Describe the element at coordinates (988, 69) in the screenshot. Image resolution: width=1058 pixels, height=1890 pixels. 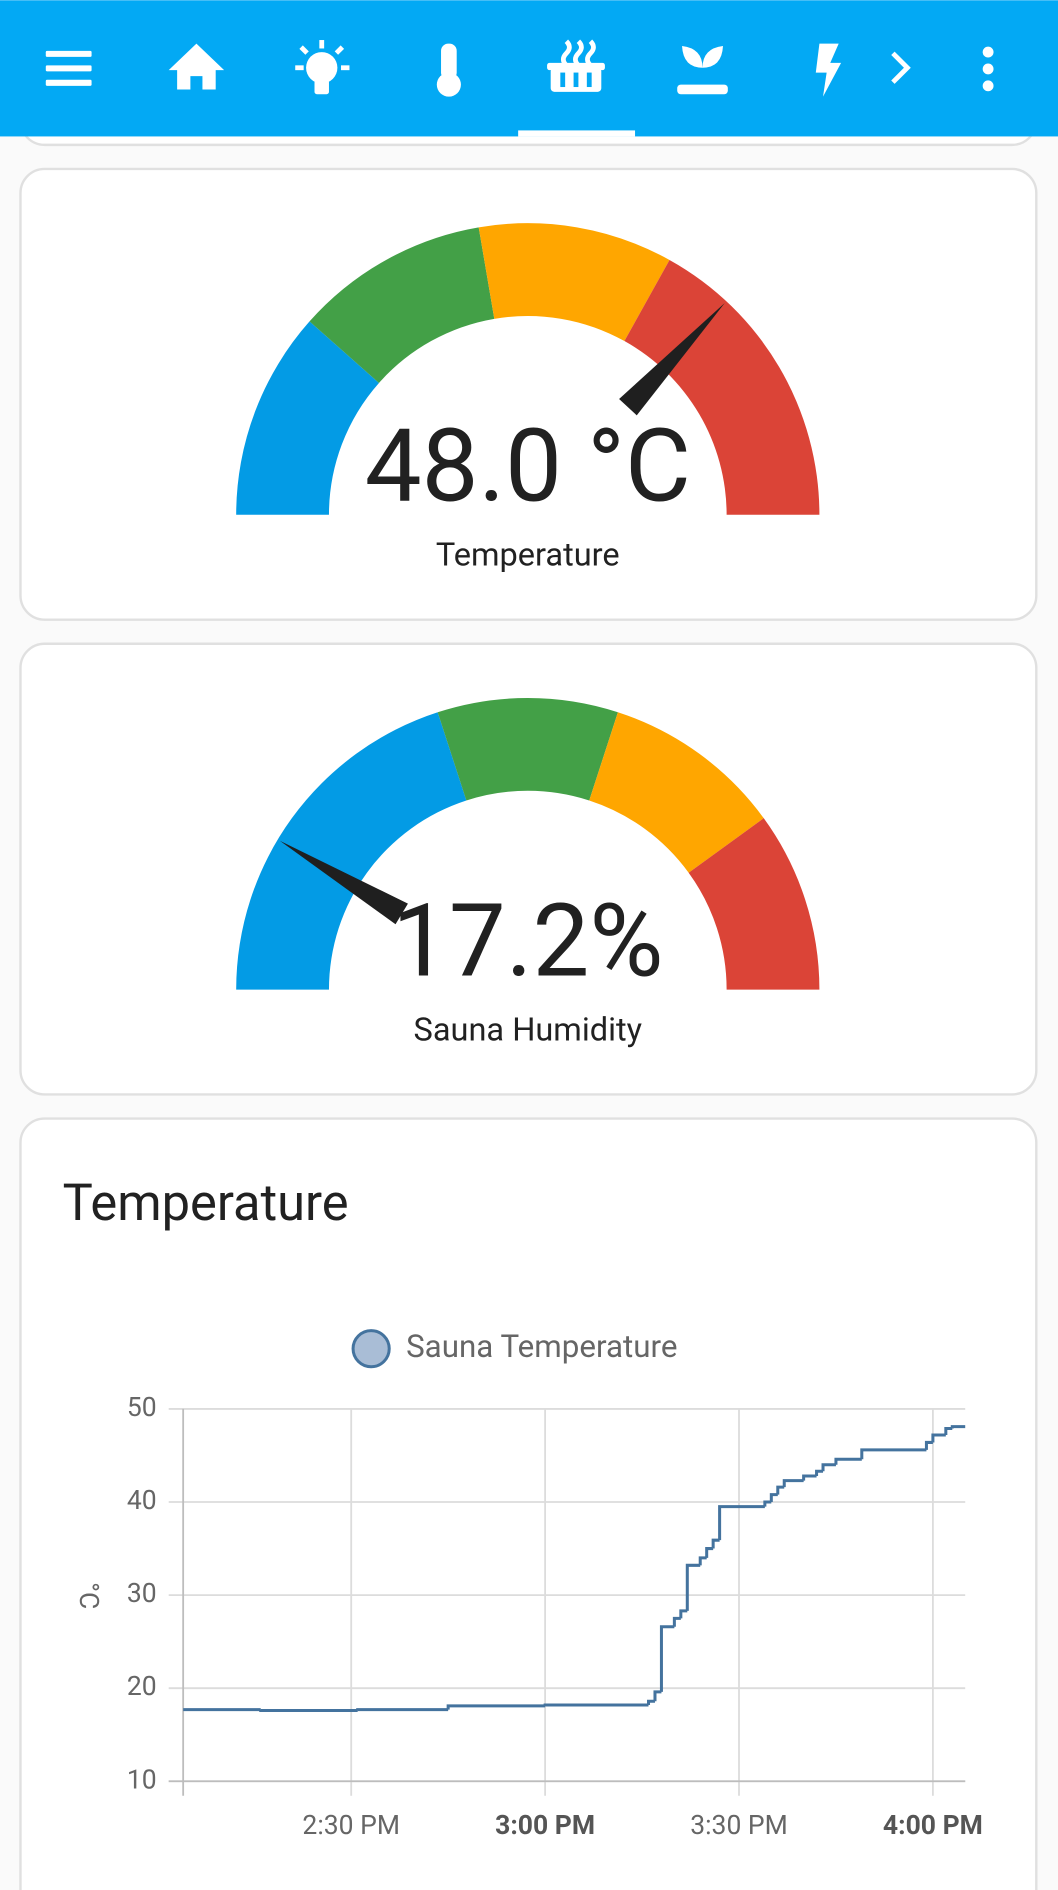
I see `overflow-menu` at that location.